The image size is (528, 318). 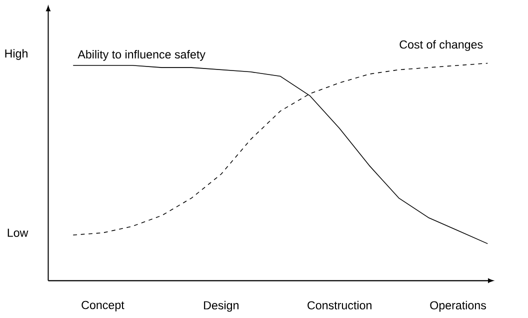 What do you see at coordinates (458, 306) in the screenshot?
I see `x-tick-label: Operations` at bounding box center [458, 306].